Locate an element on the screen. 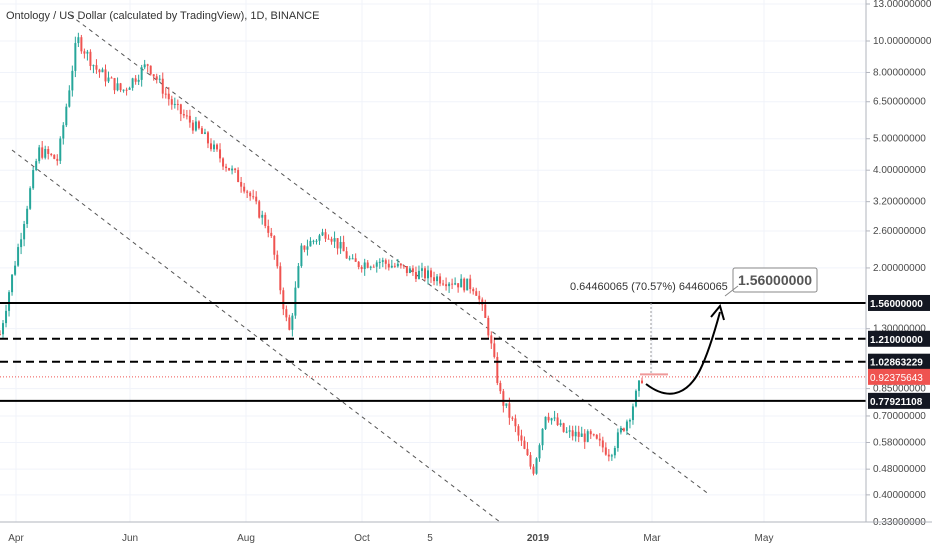  target-badge is located at coordinates (775, 280).